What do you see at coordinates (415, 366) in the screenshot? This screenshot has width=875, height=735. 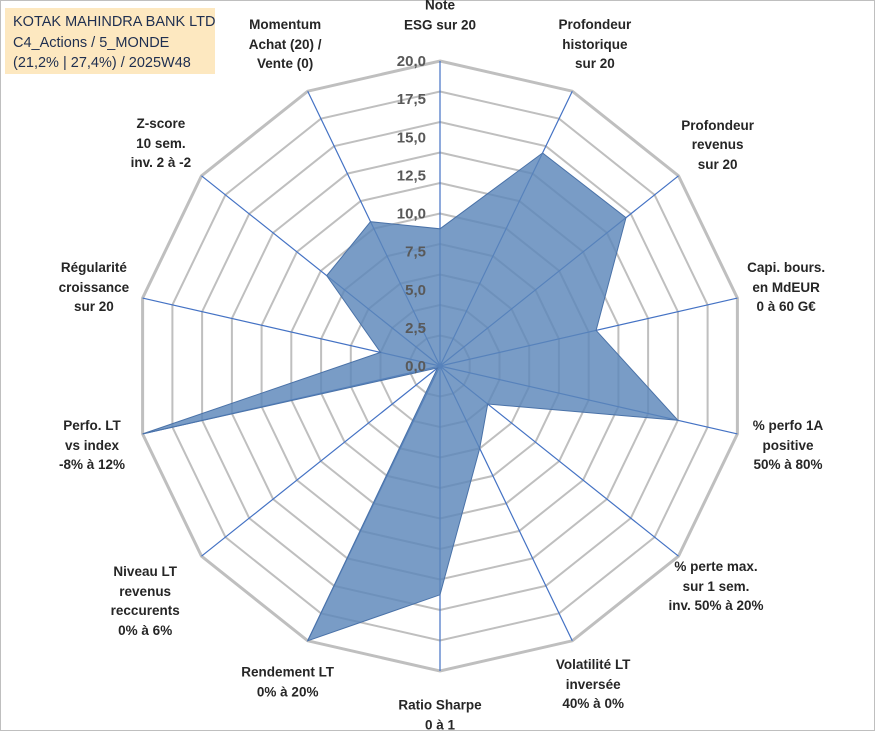 I see `tick-label: 0,0` at bounding box center [415, 366].